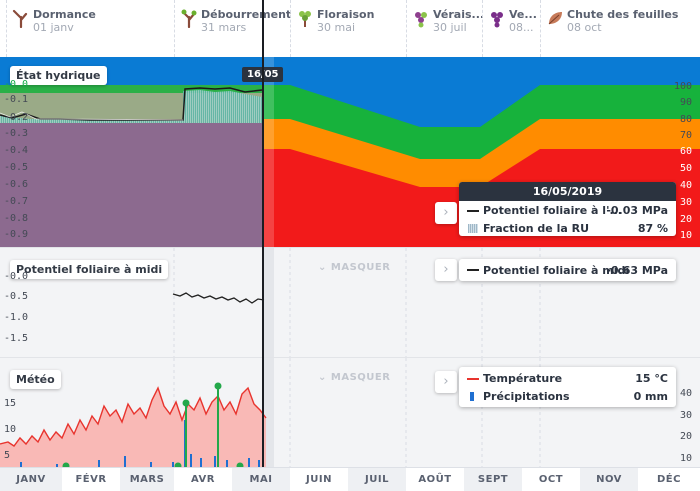 Image resolution: width=700 pixels, height=491 pixels. I want to click on stage-debourrement: Débourrement 31 mars, so click(233, 28).